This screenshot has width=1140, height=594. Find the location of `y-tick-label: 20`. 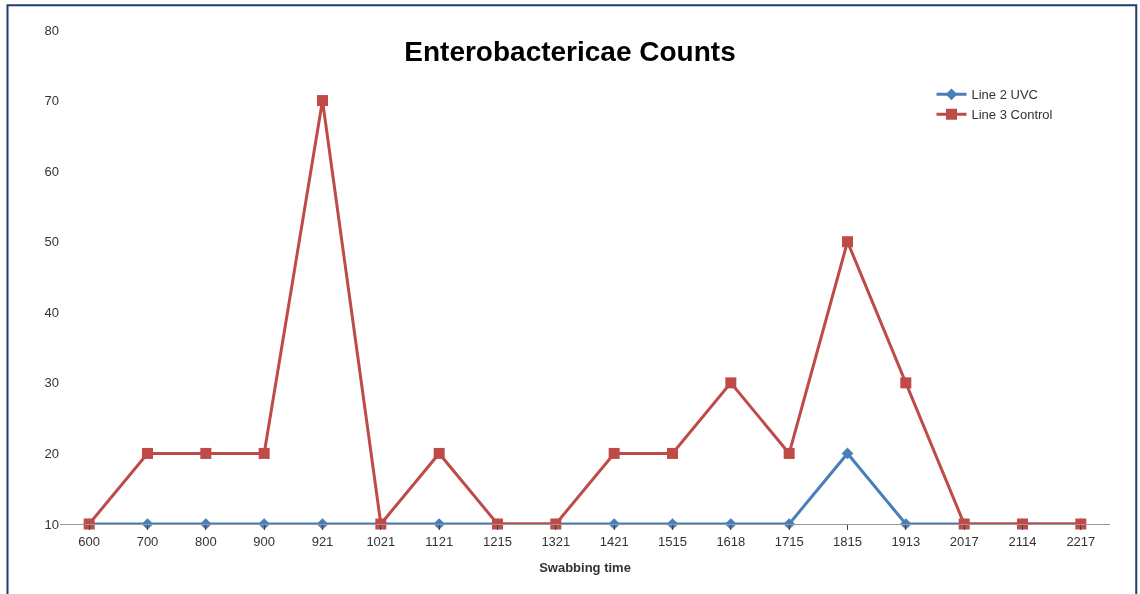

y-tick-label: 20 is located at coordinates (51, 453).